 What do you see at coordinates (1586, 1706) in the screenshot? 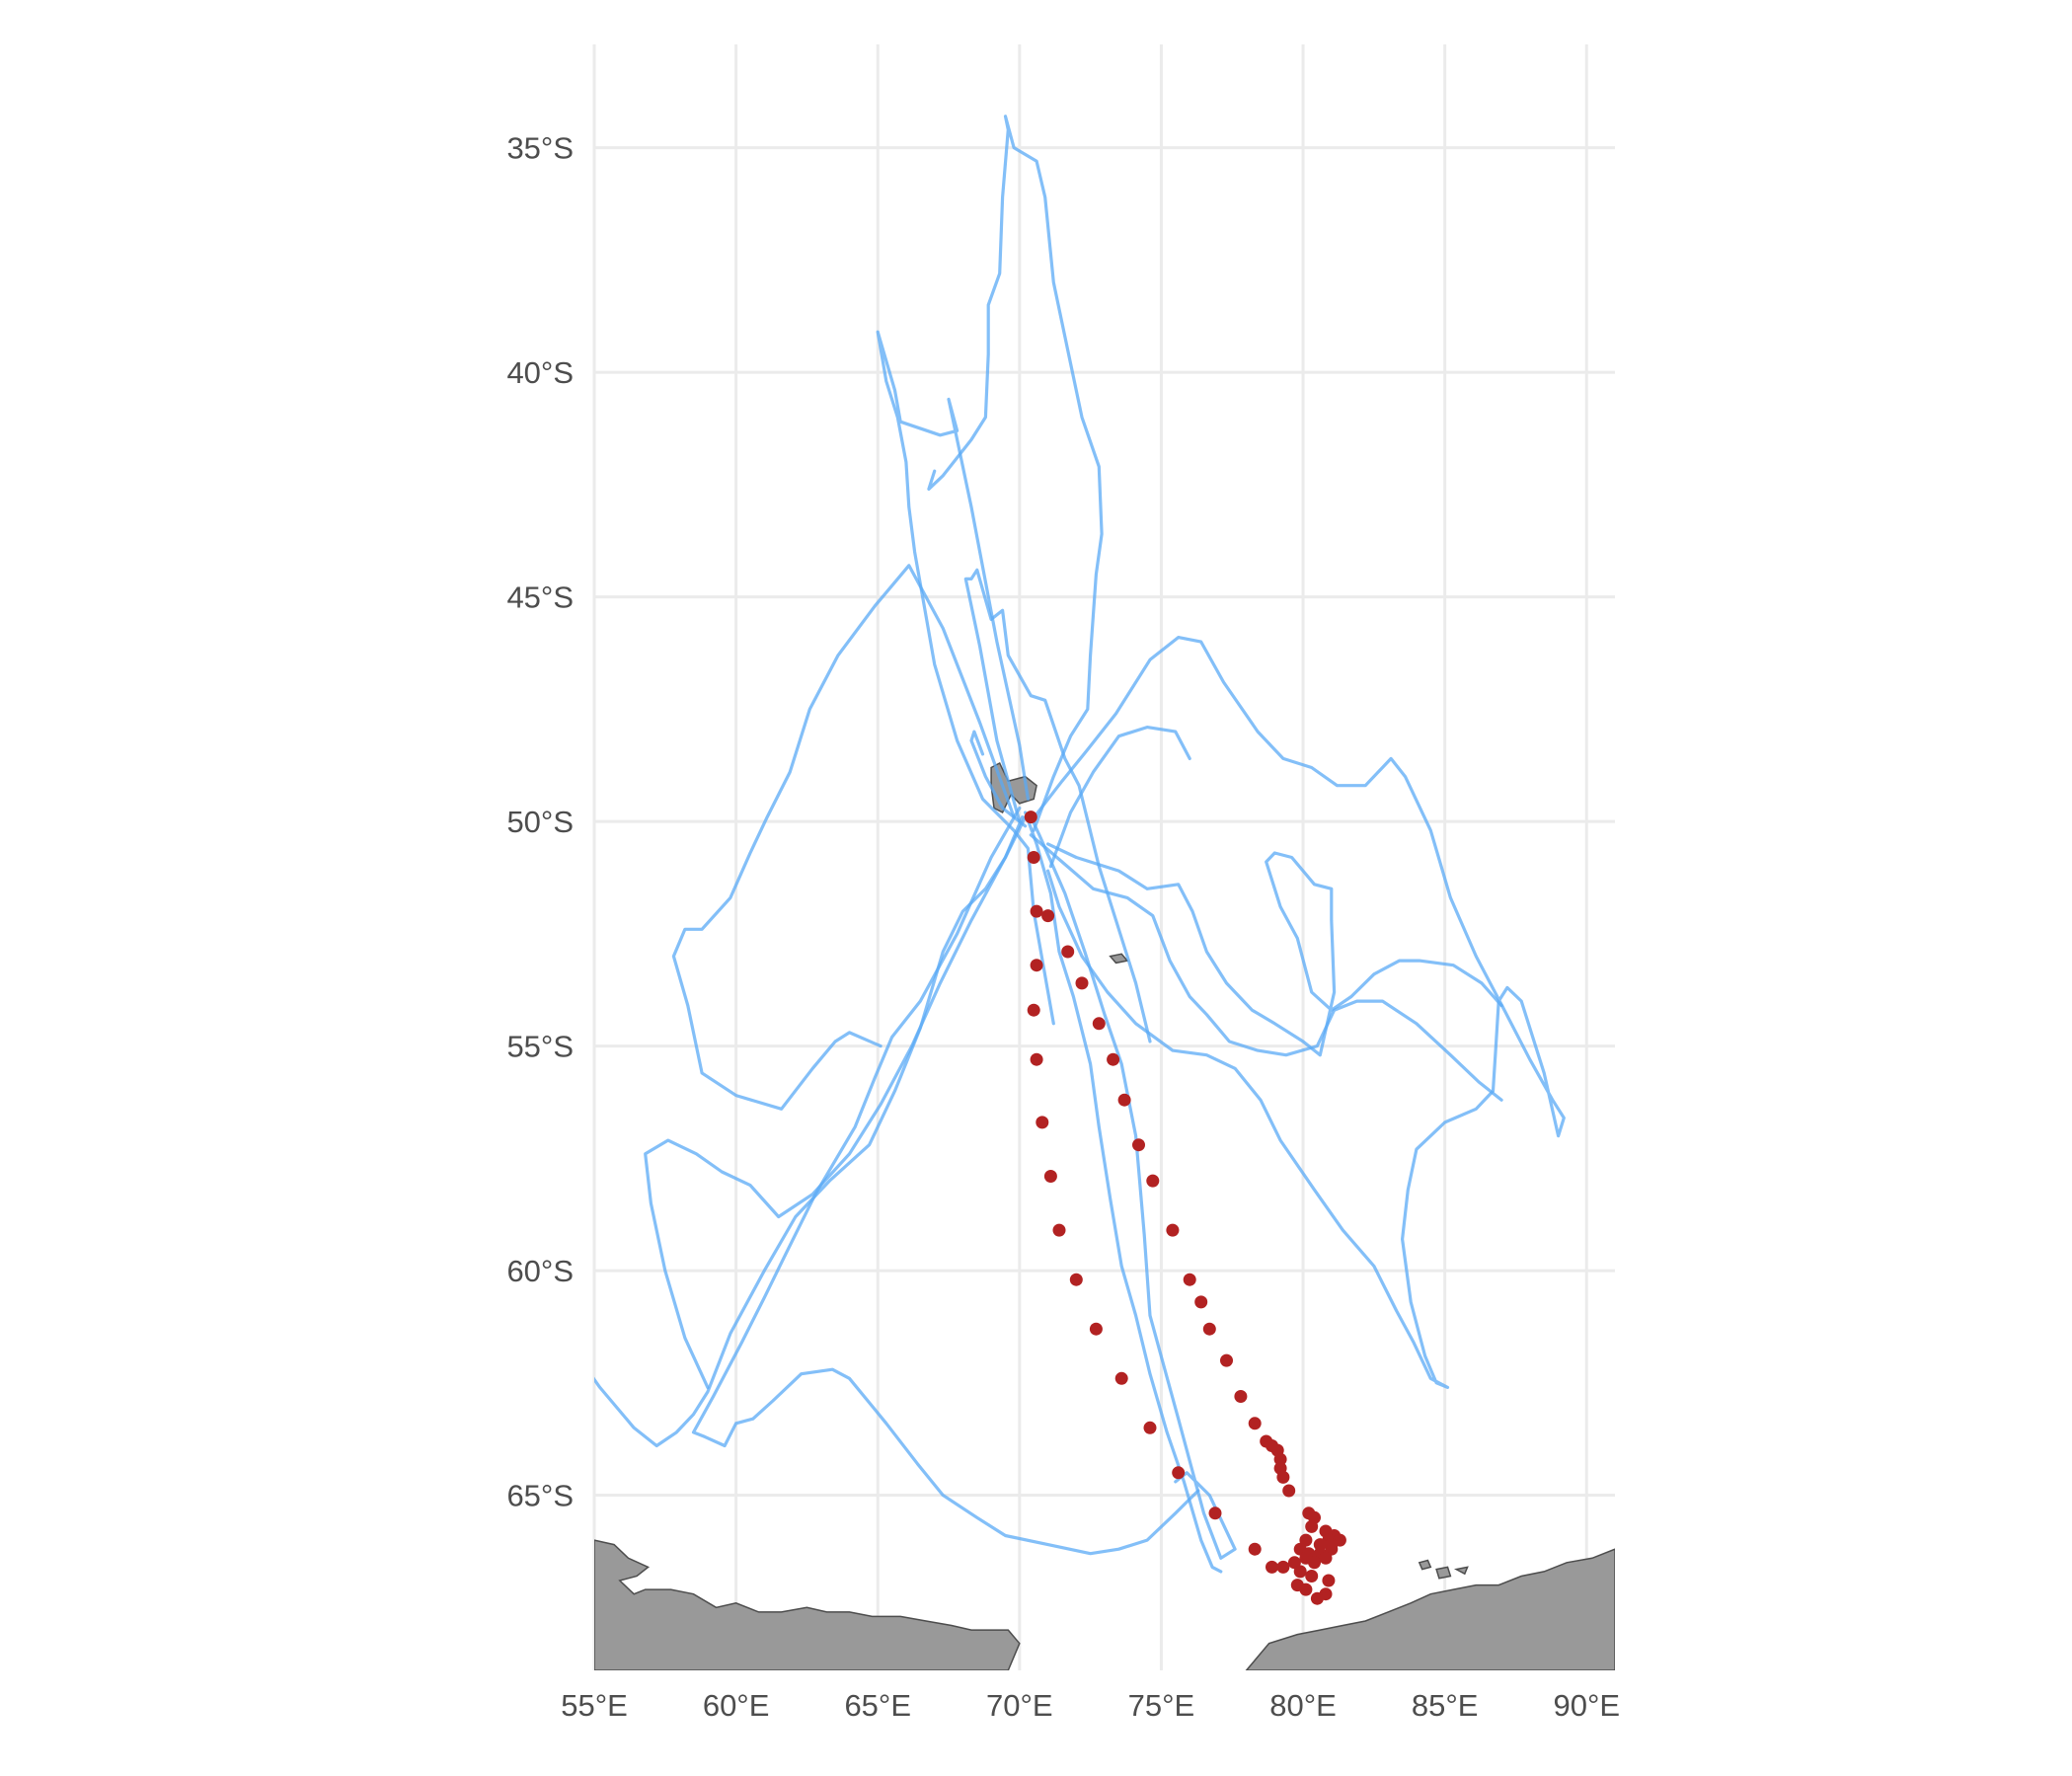
I see `x-tick-label: 90°E` at bounding box center [1586, 1706].